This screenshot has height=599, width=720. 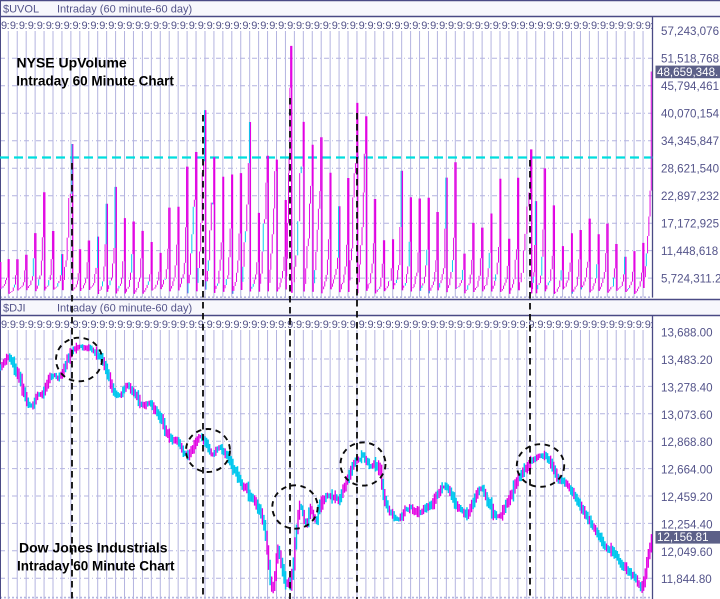 What do you see at coordinates (21, 10) in the screenshot?
I see `svg-text: $UVOL` at bounding box center [21, 10].